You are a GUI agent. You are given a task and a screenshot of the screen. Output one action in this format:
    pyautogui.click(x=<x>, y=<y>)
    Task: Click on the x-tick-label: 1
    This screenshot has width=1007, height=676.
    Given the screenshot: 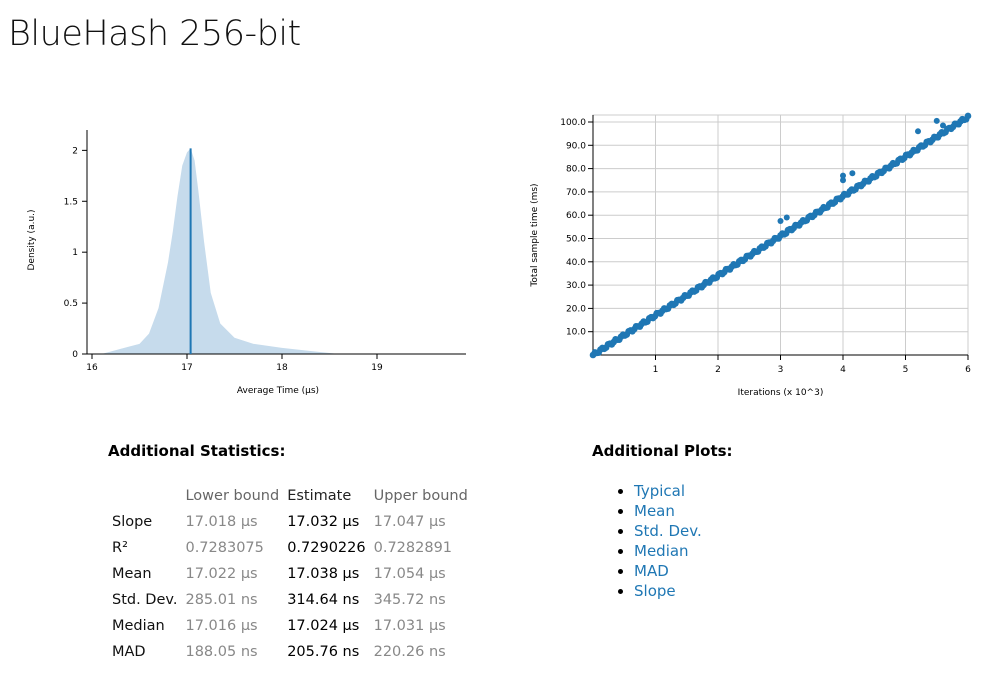 What is the action you would take?
    pyautogui.click(x=656, y=370)
    